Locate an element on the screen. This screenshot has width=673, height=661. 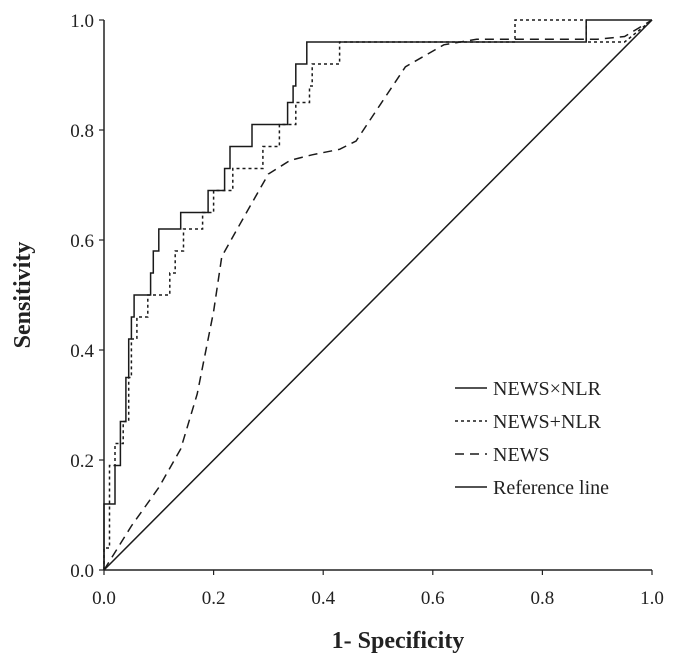
y-tick-label: 0.2 is located at coordinates (82, 461).